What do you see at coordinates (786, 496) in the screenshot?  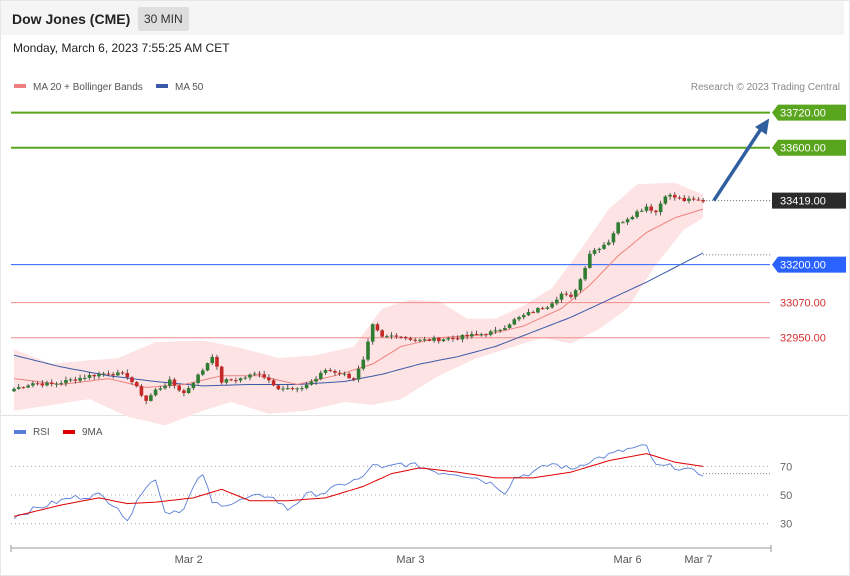 I see `rsi-tick-label: 50` at bounding box center [786, 496].